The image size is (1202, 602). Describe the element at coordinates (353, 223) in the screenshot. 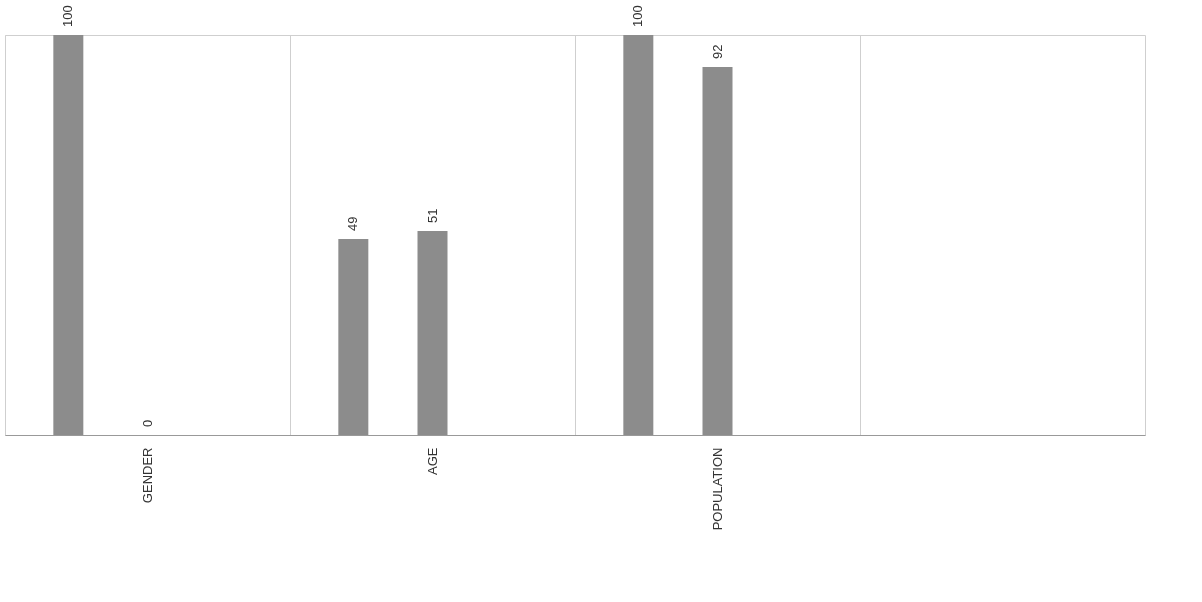

I see `data-label: 49` at that location.